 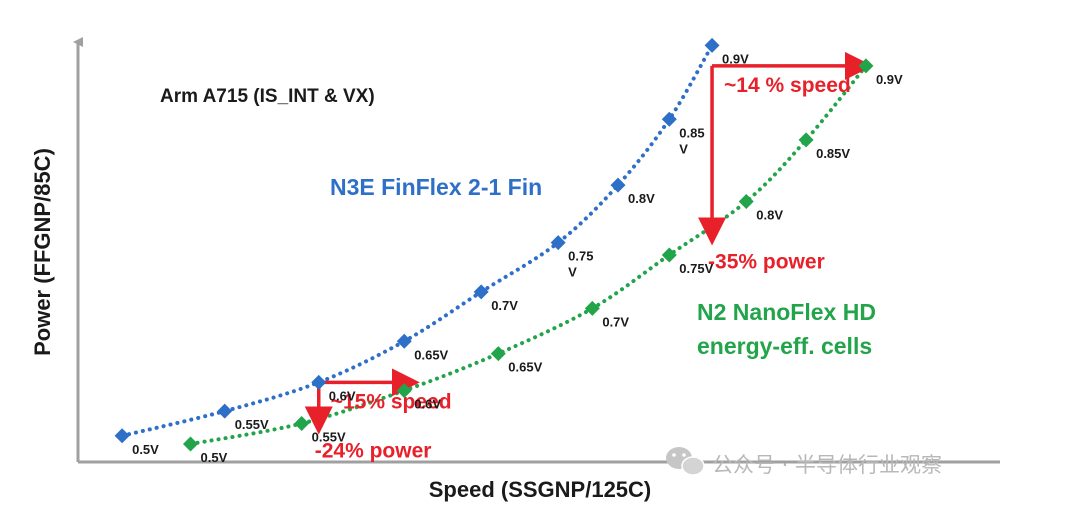 I want to click on label-n3e-1: 0.55V, so click(x=252, y=424).